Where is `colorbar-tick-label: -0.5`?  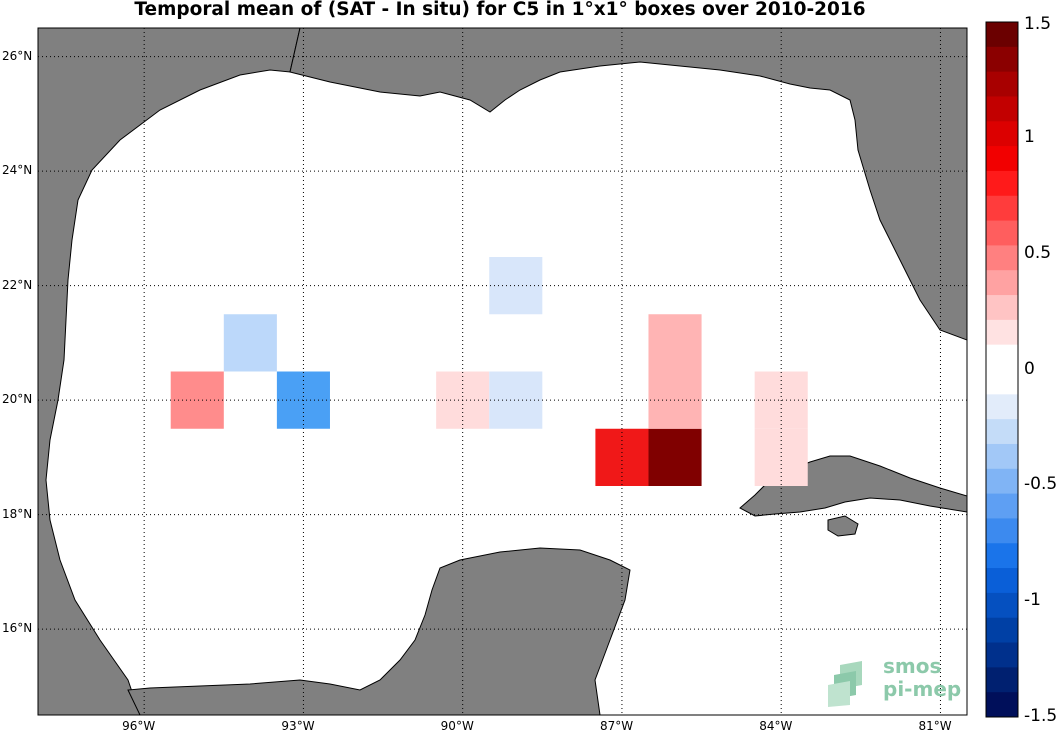
colorbar-tick-label: -0.5 is located at coordinates (1041, 484).